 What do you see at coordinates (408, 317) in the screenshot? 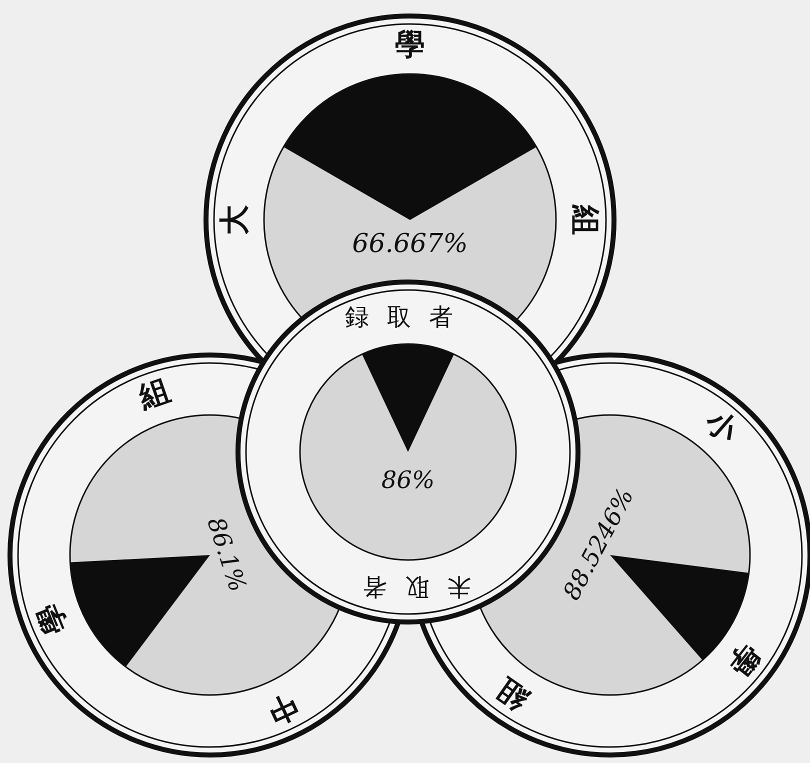
I see `text: 録取者` at bounding box center [408, 317].